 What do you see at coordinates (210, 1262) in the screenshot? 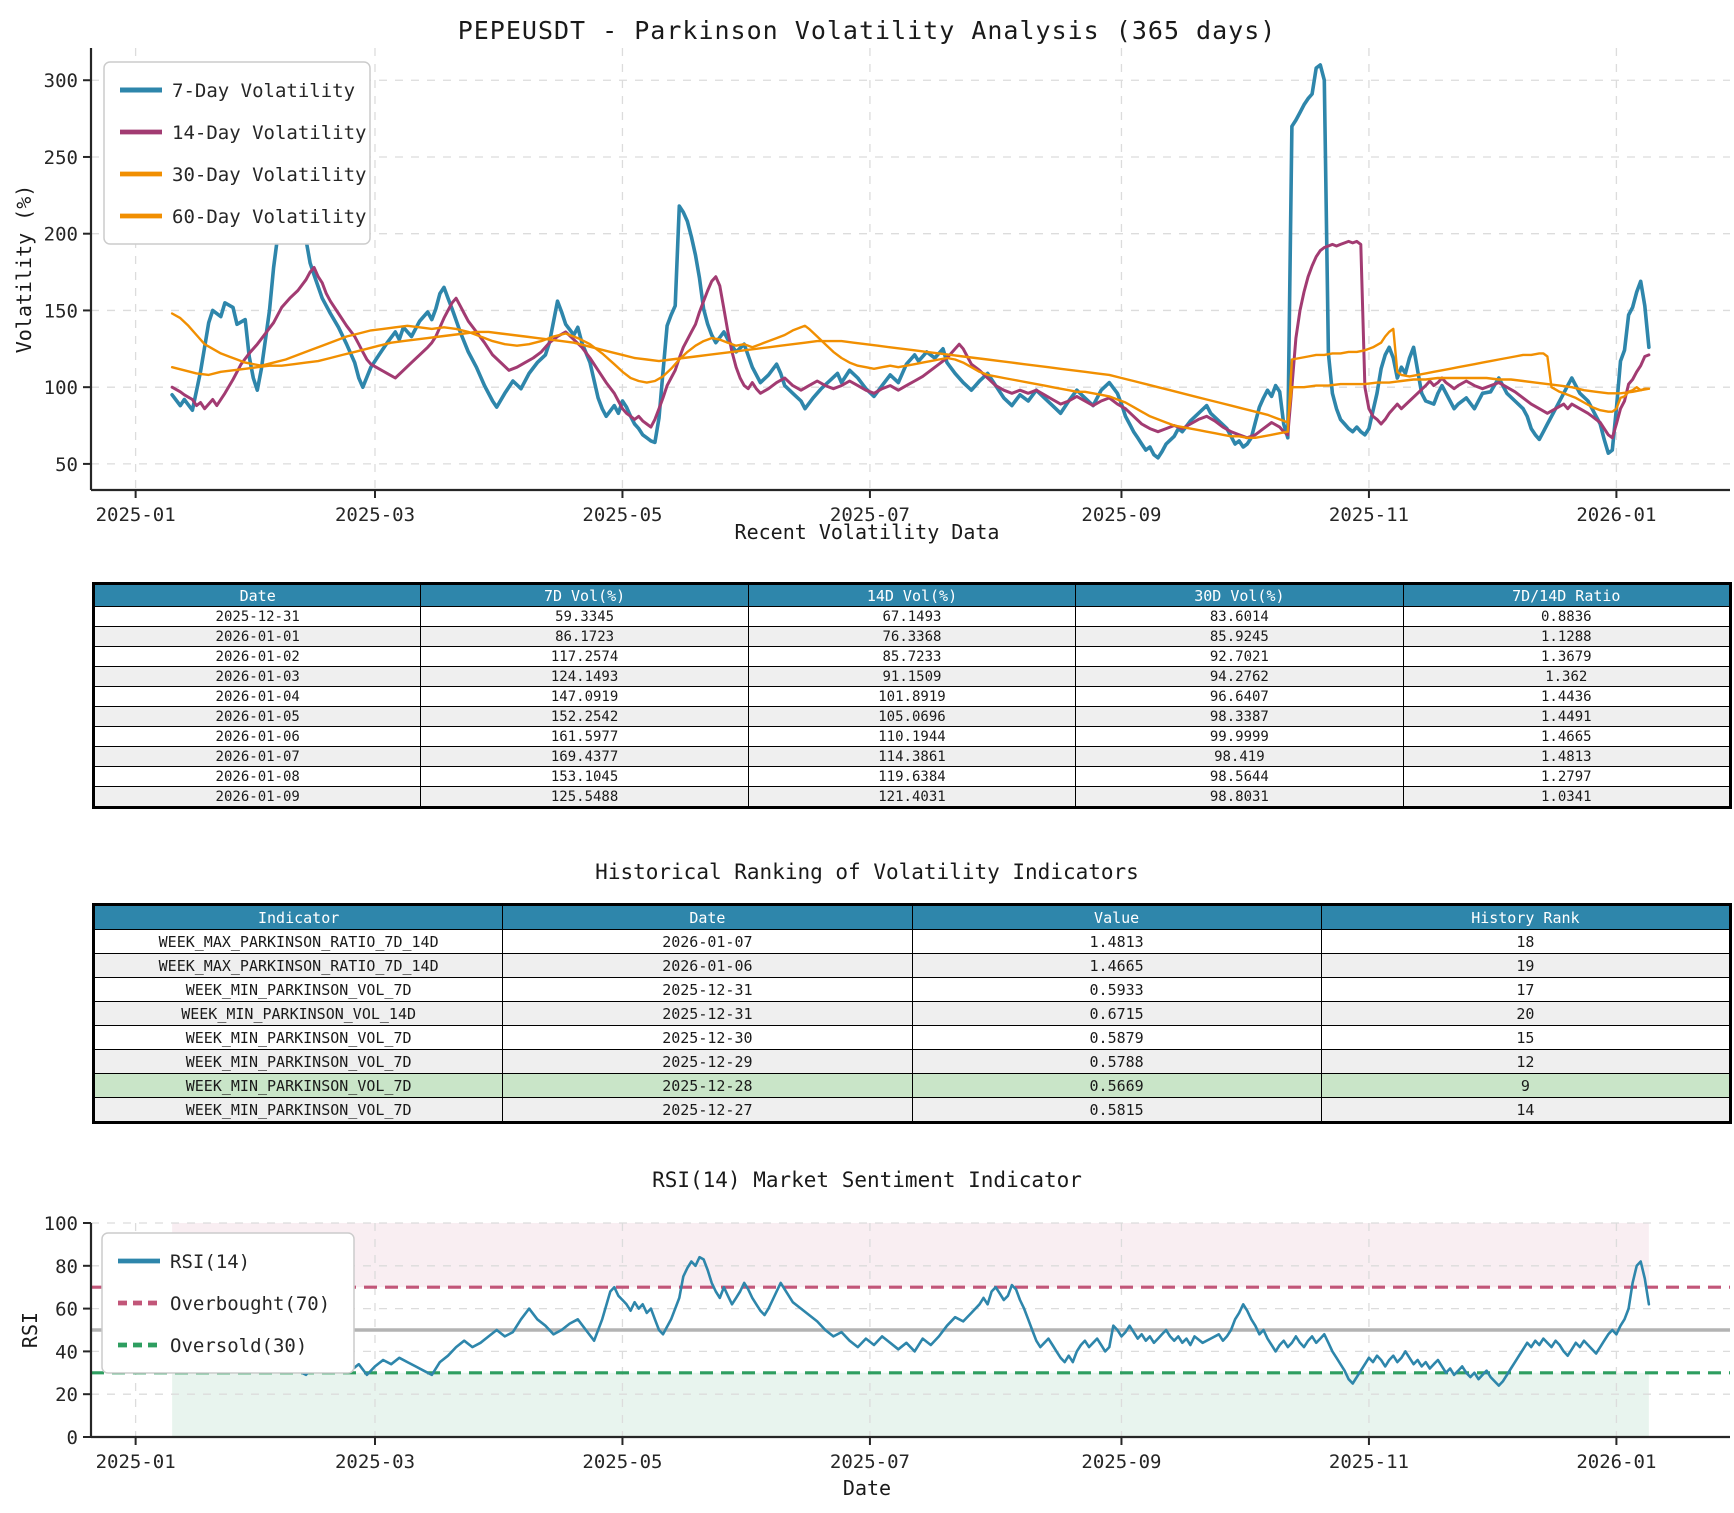
I see `legend-label: RSI(14)` at bounding box center [210, 1262].